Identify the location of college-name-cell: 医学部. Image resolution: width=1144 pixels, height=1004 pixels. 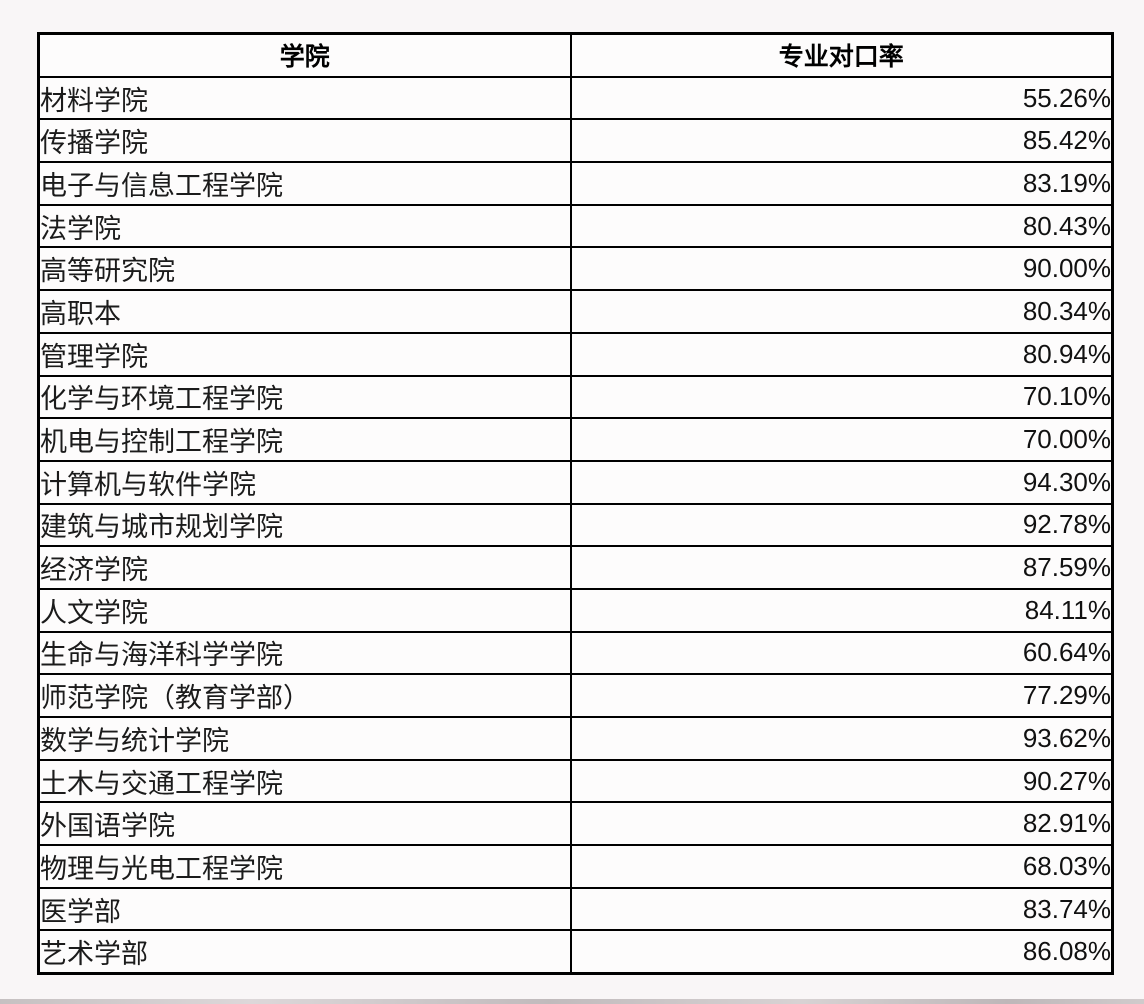
(304, 909).